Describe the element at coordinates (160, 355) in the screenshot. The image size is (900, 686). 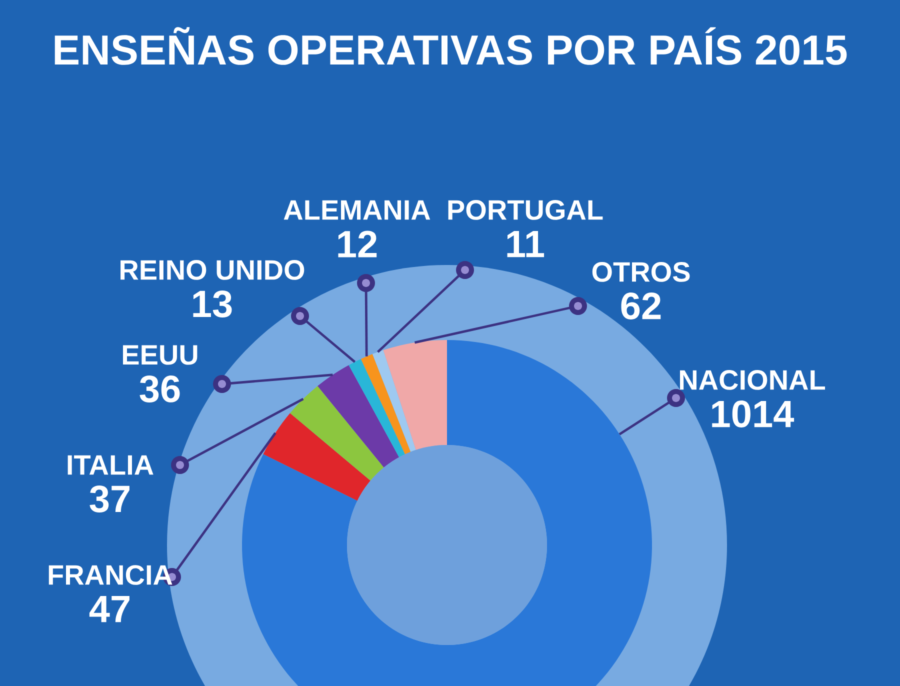
I see `slice-label: EEUU` at that location.